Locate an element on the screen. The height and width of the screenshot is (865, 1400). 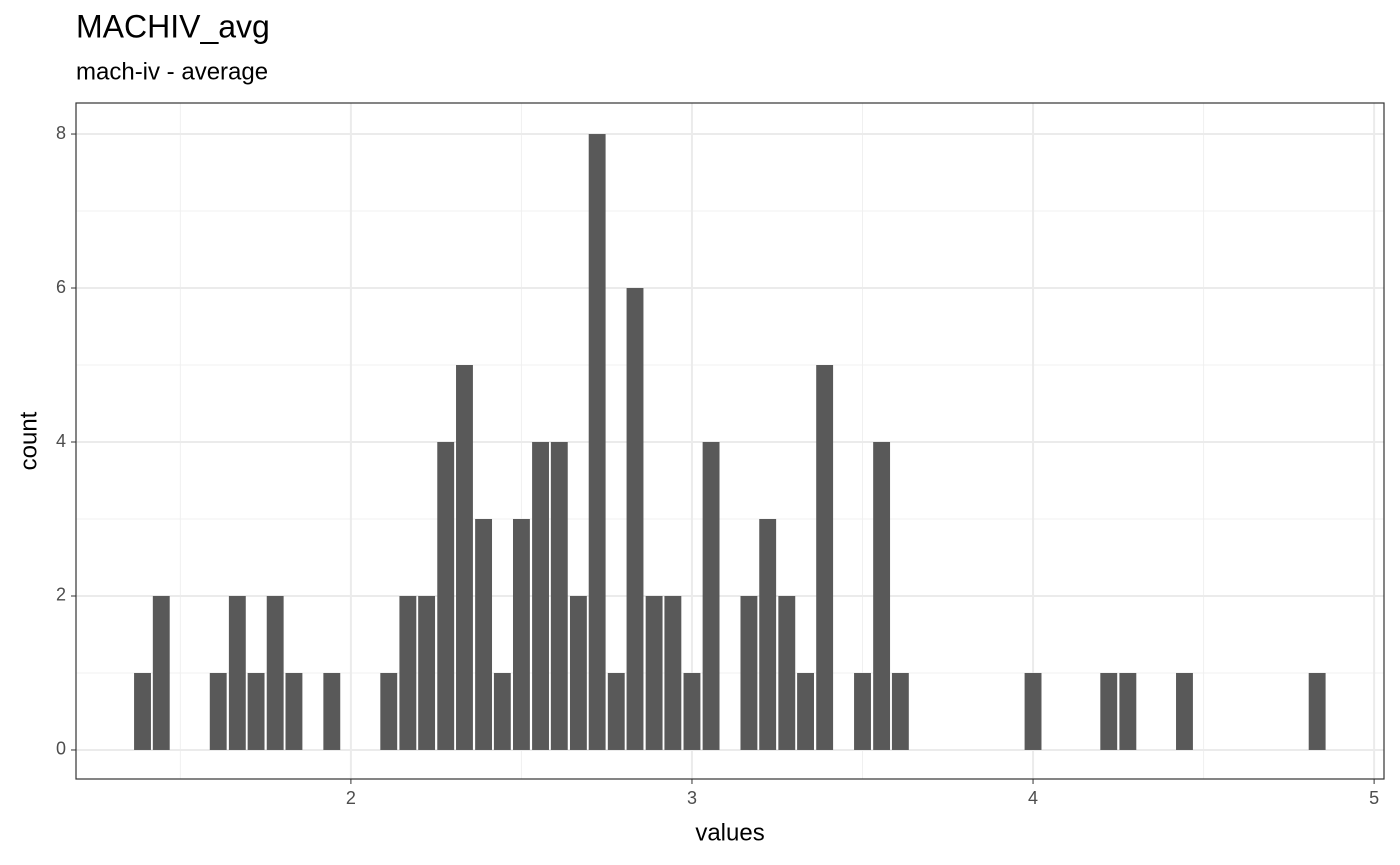
x-tick-label: 4 is located at coordinates (1033, 798).